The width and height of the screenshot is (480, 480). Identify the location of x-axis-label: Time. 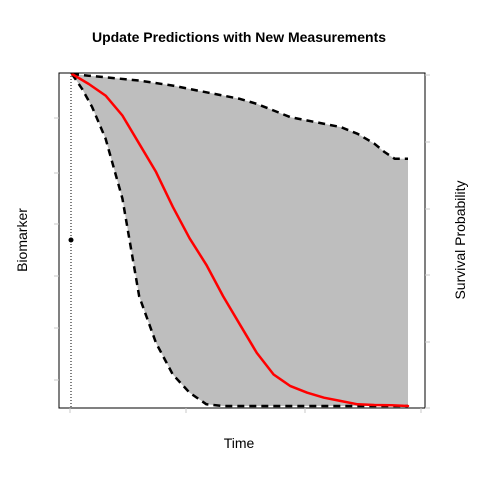
(239, 443).